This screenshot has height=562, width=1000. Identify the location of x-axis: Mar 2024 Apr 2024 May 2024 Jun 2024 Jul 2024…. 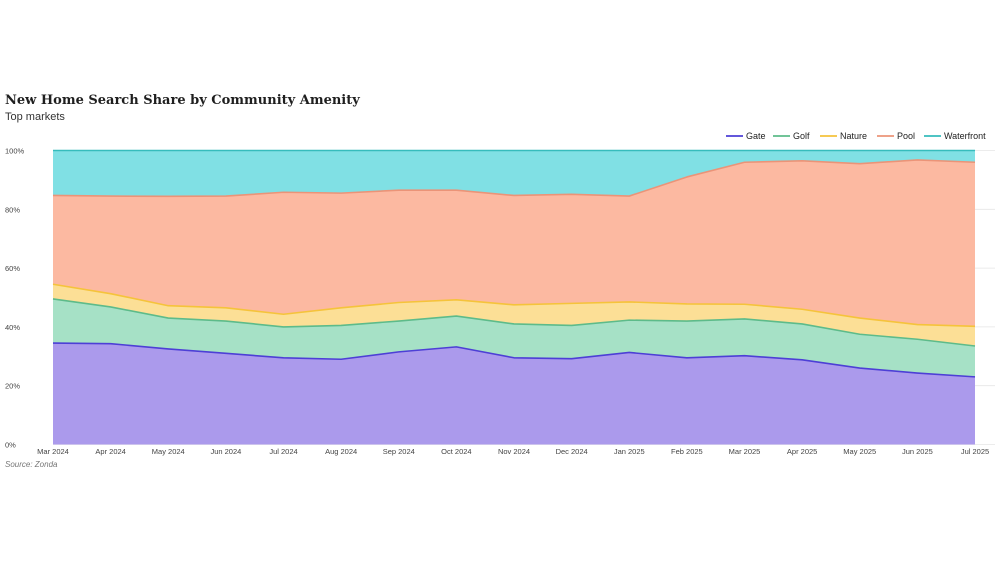
(513, 451).